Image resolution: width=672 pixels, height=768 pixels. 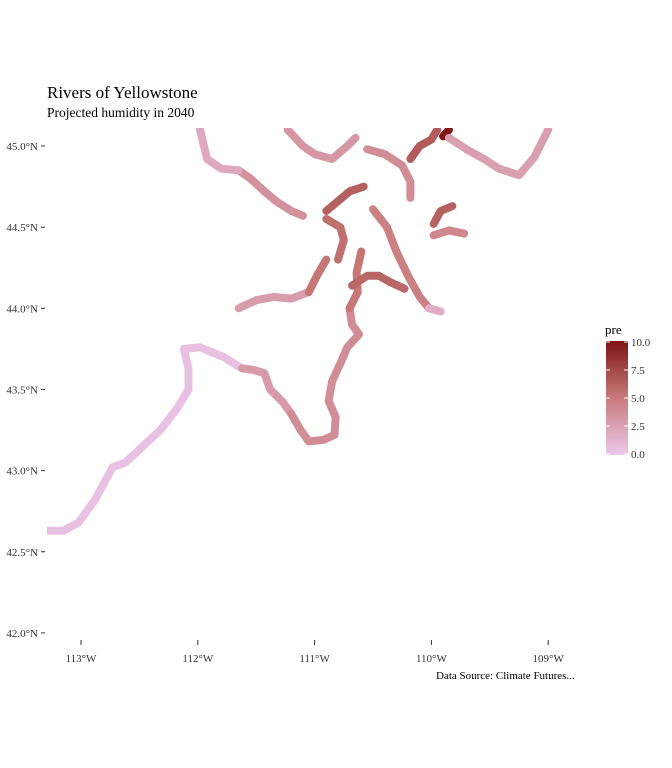 I want to click on latitude-tick-label: 42.5°N, so click(x=22, y=553).